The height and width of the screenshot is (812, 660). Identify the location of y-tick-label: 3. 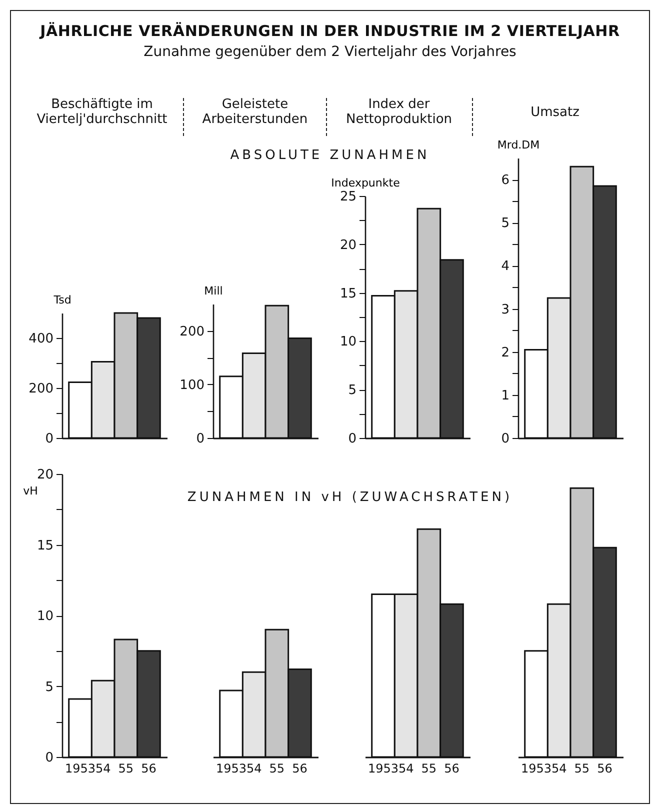
(505, 310).